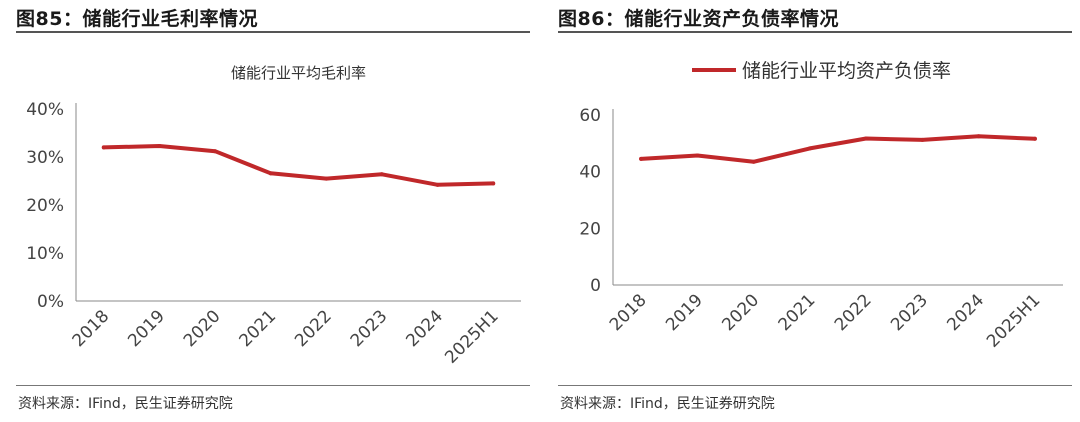 Image resolution: width=1080 pixels, height=422 pixels. Describe the element at coordinates (590, 173) in the screenshot. I see `y-tick-label: 40` at that location.